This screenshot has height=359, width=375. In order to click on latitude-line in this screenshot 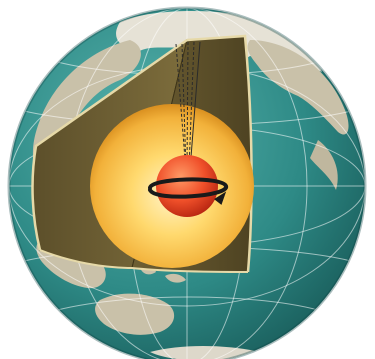, I will do `click(187, 304)`.